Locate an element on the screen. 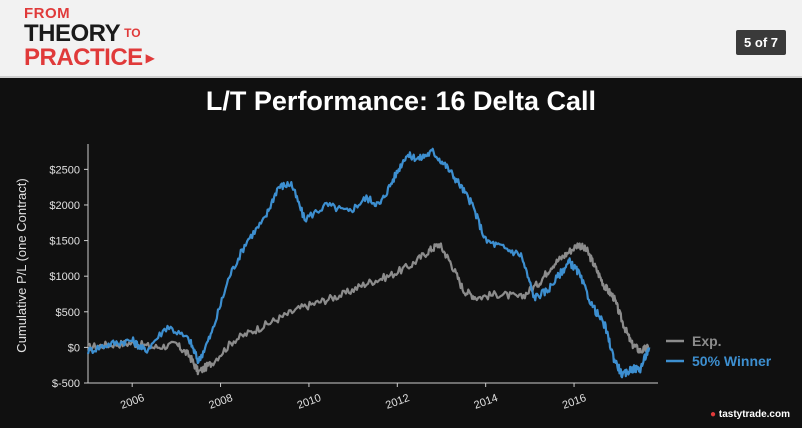 The height and width of the screenshot is (428, 802). logo-practice: PRACTICE is located at coordinates (83, 57).